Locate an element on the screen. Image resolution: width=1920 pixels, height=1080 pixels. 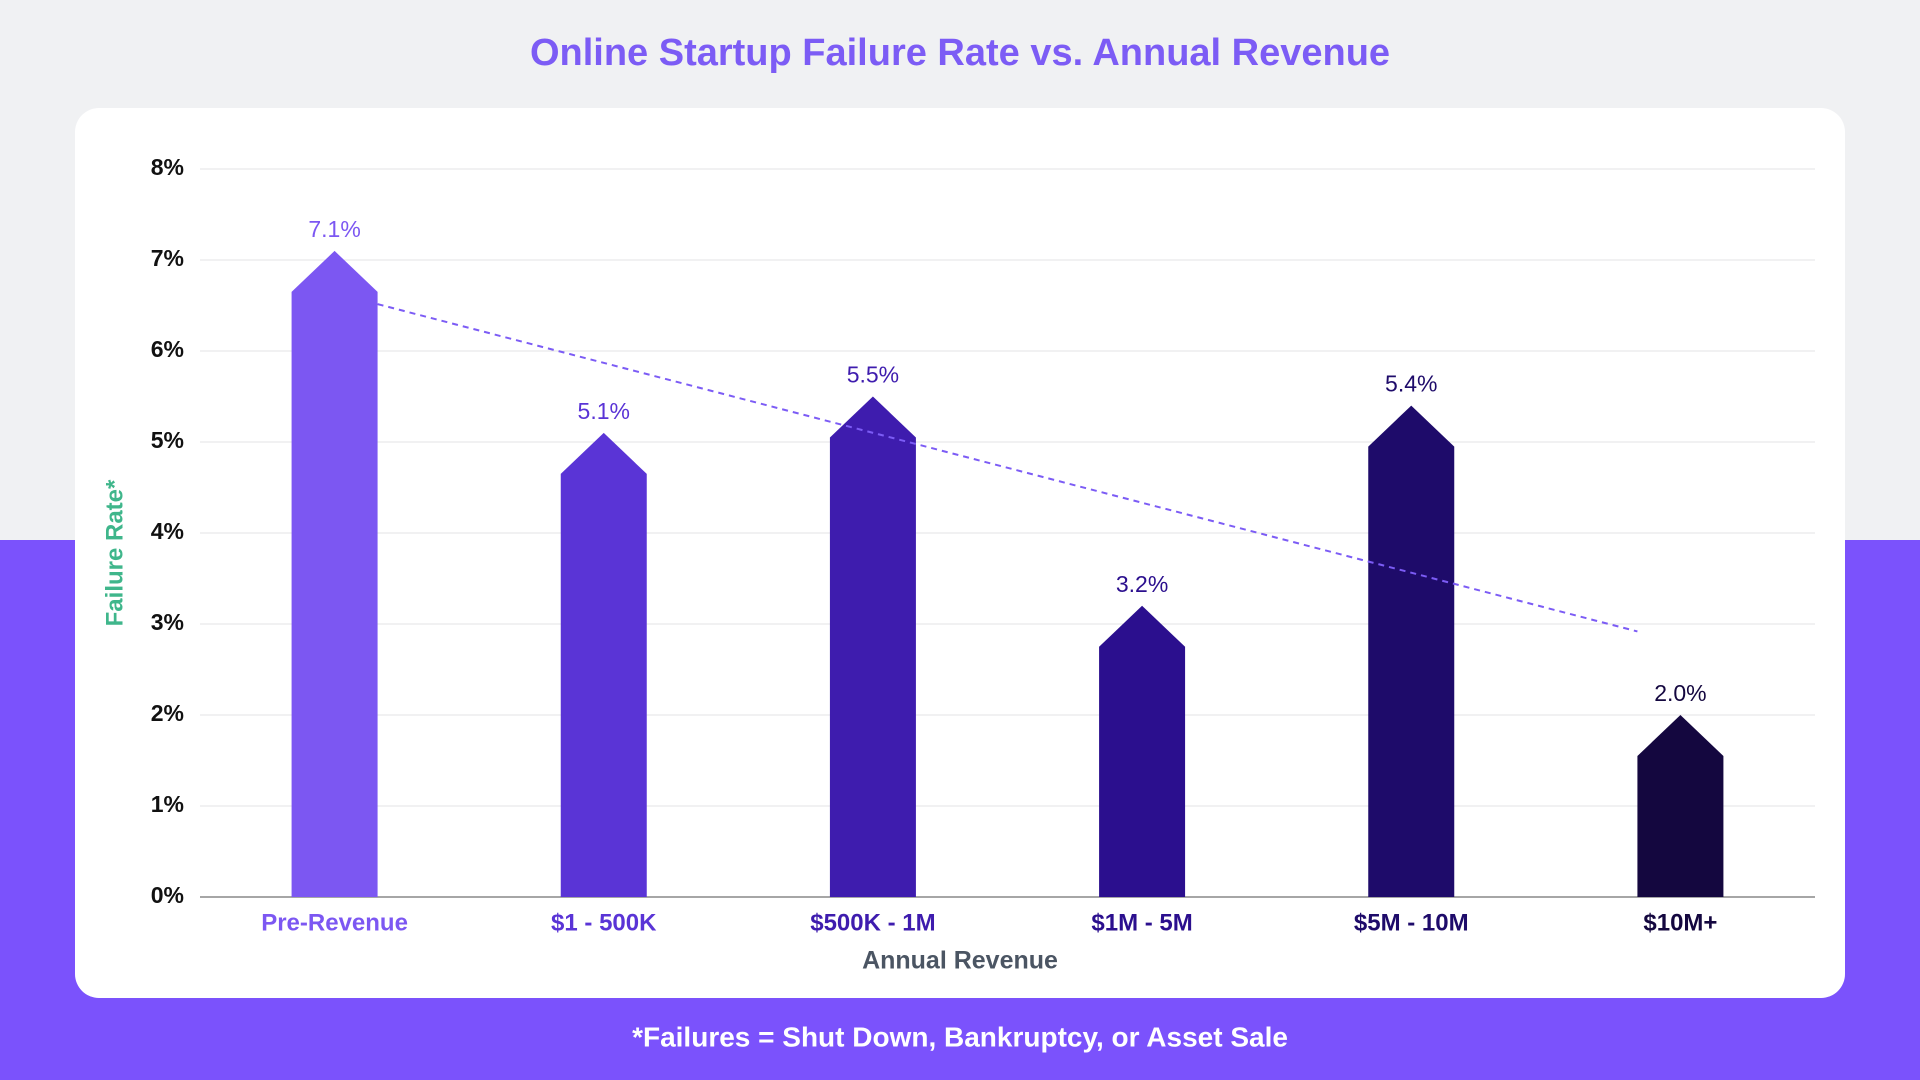
x-tick-label: $500K - 1M is located at coordinates (872, 922).